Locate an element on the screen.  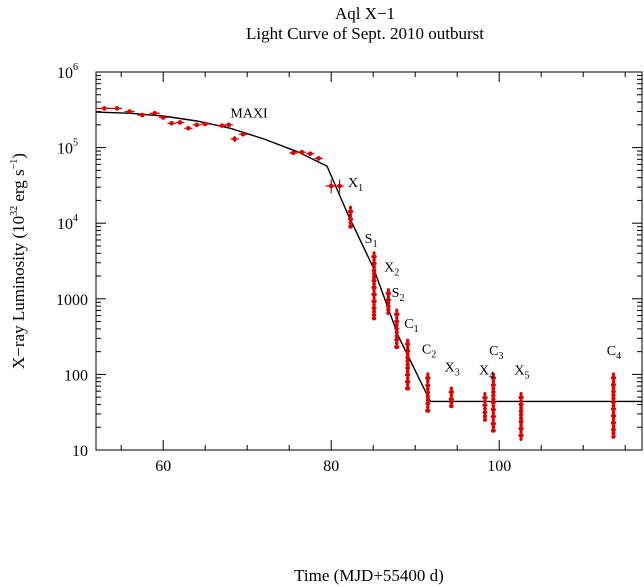
annotation-label: C4 is located at coordinates (614, 353).